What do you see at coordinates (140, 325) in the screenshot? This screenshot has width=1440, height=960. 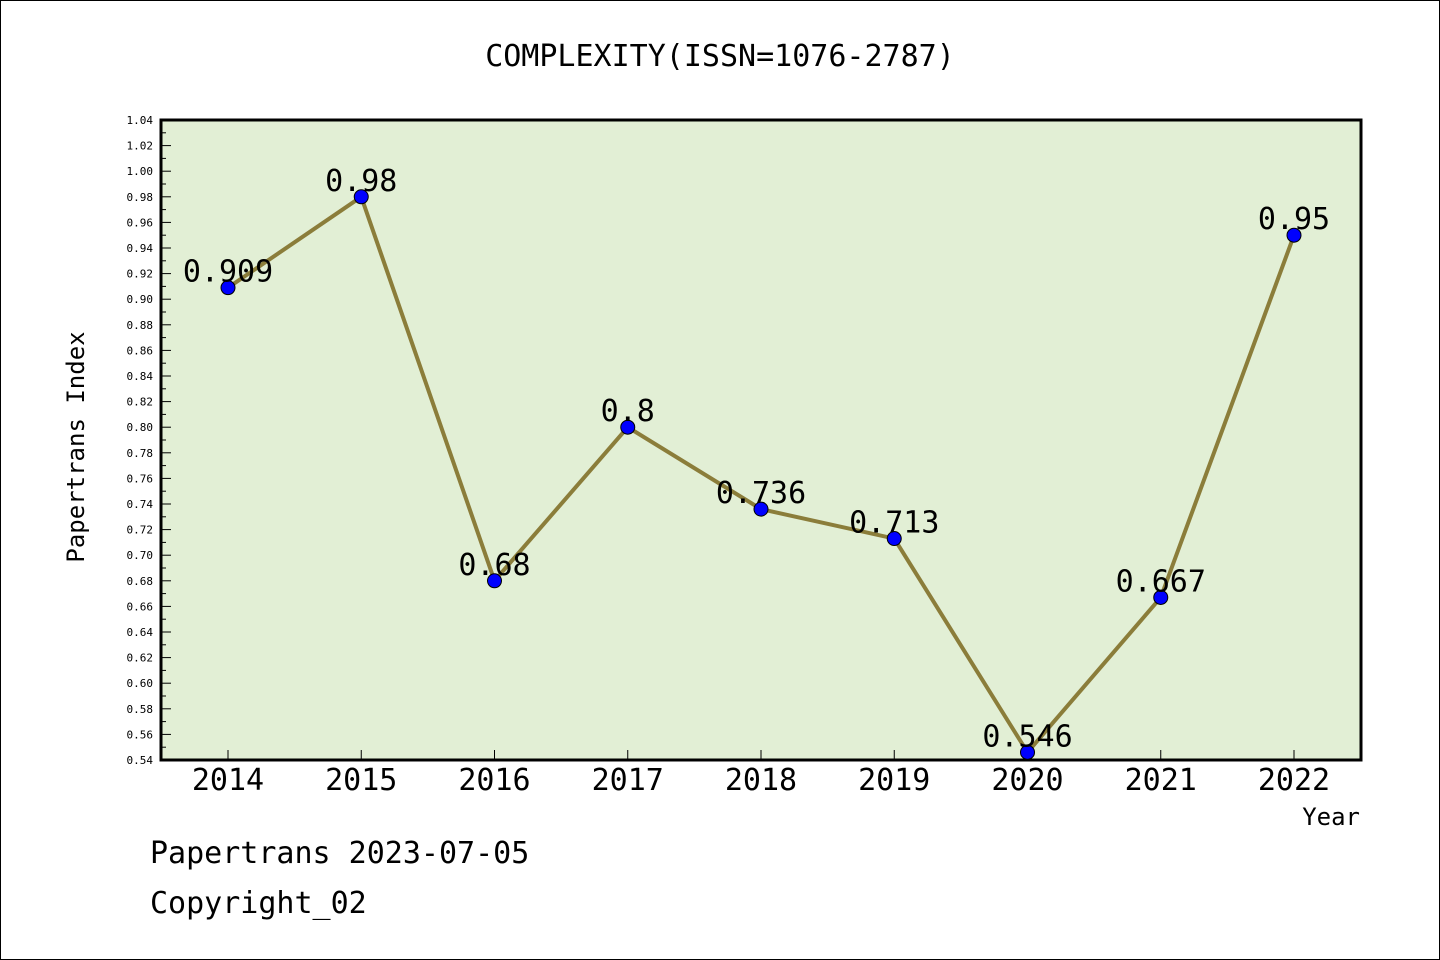 I see `y-tick-label: 0.88` at bounding box center [140, 325].